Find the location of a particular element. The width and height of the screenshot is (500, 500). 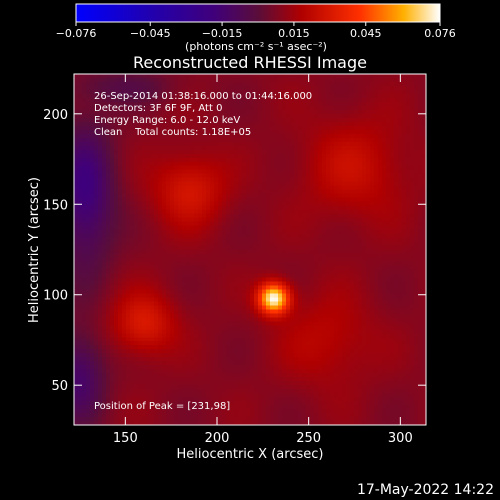

x-tick-label: 150 is located at coordinates (125, 438).